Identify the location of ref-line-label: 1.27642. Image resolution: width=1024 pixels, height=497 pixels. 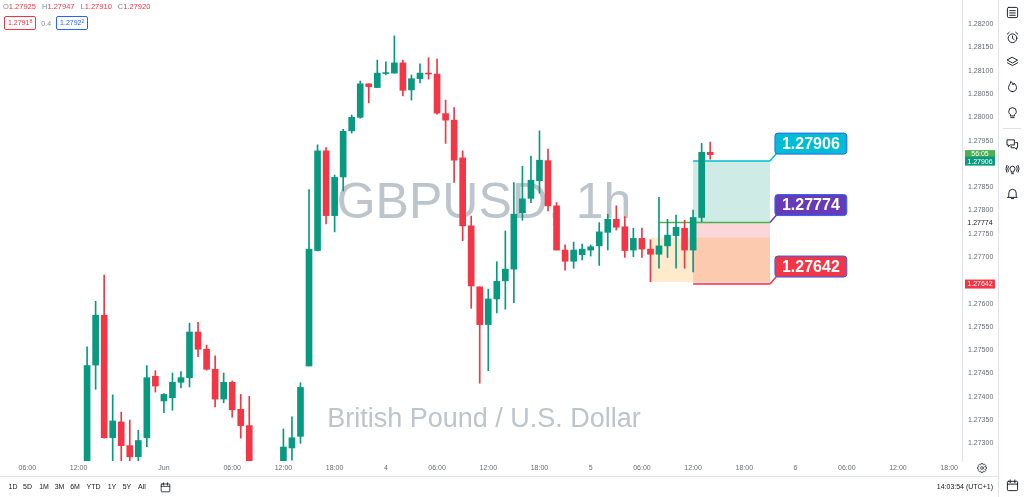
(810, 266).